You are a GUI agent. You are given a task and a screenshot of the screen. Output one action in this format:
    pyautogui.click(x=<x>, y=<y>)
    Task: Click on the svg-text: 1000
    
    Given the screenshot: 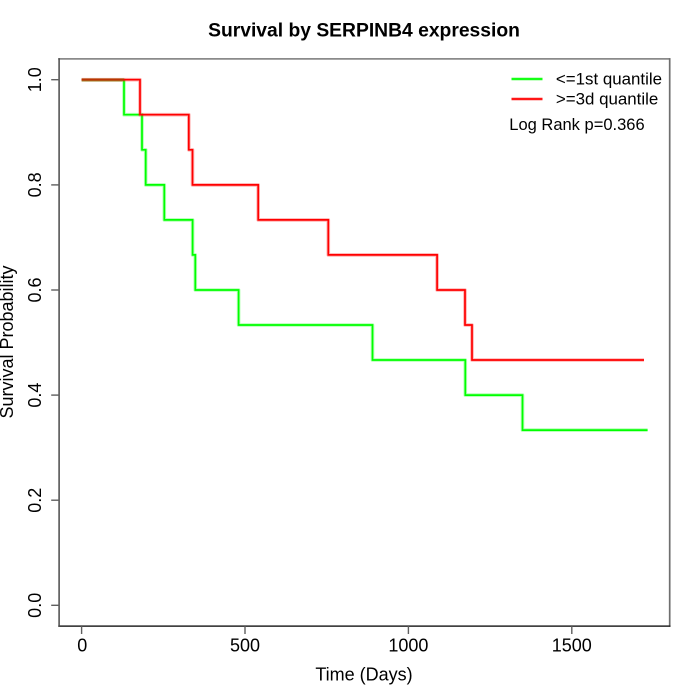 What is the action you would take?
    pyautogui.click(x=408, y=645)
    